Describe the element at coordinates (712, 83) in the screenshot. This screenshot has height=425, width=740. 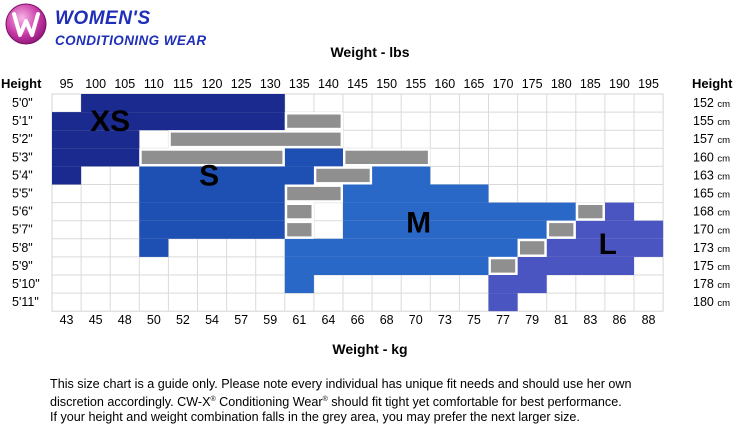
I see `height-label-right: Height` at that location.